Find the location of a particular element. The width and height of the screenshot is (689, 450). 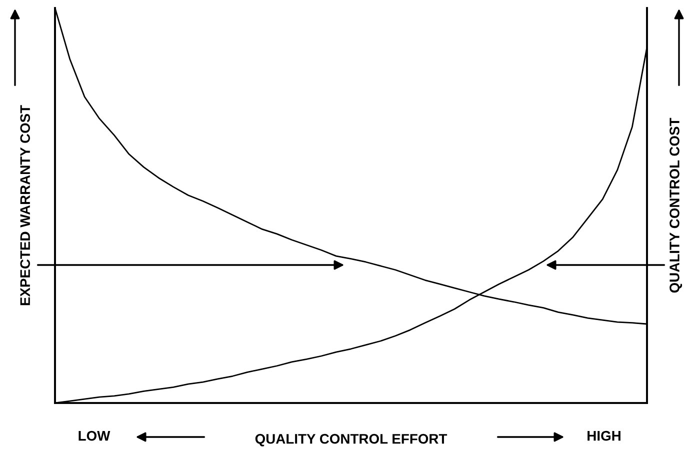

y-axis-title: EXPECTED WARRANTY COST is located at coordinates (25, 205).